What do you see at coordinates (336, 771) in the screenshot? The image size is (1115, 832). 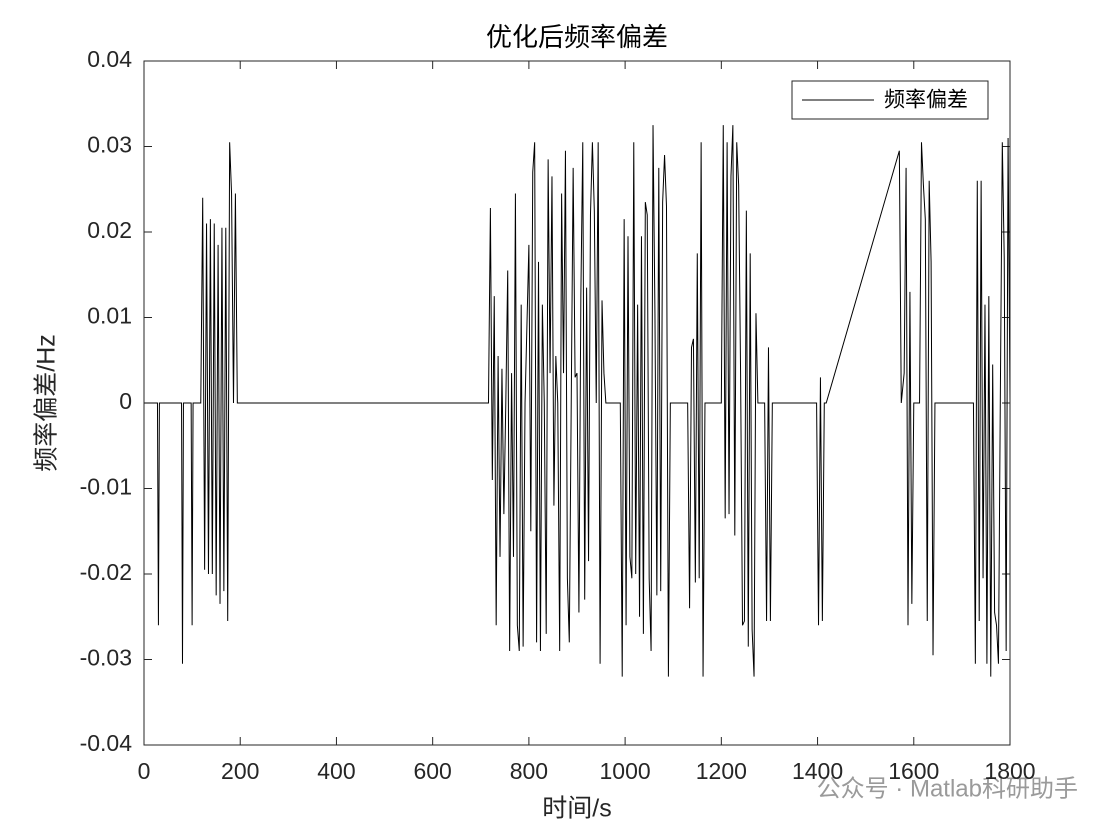 I see `x-tick-label: 400` at bounding box center [336, 771].